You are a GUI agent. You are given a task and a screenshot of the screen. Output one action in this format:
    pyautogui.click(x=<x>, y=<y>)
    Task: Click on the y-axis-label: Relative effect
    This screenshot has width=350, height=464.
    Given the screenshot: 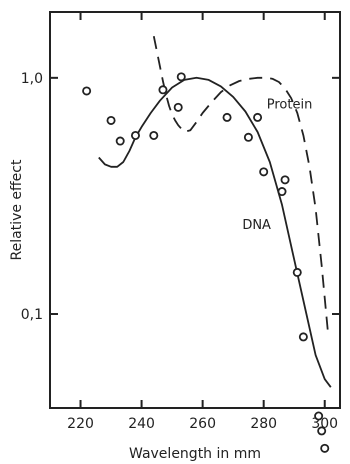 What is the action you would take?
    pyautogui.click(x=17, y=209)
    